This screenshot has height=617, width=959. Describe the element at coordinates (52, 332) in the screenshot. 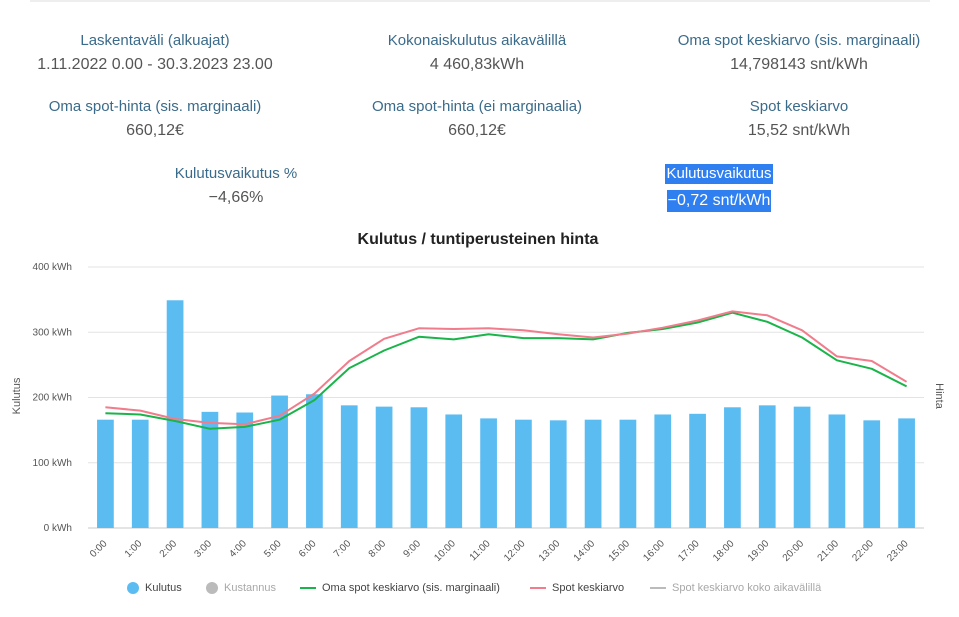

I see `y-tick-label: 300 kWh` at that location.